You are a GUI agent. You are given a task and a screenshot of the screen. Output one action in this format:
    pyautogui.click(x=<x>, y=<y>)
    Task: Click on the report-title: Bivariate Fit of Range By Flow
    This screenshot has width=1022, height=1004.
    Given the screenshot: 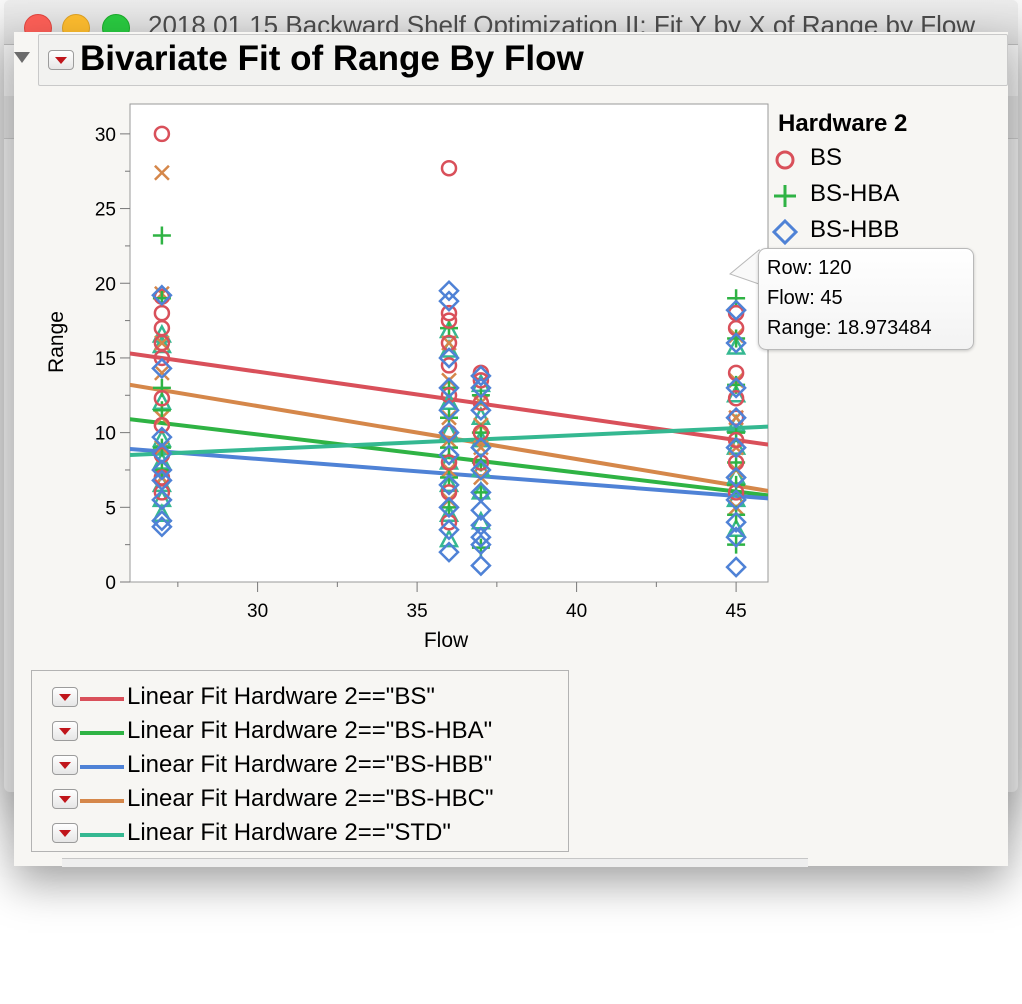 What is the action you would take?
    pyautogui.click(x=332, y=58)
    